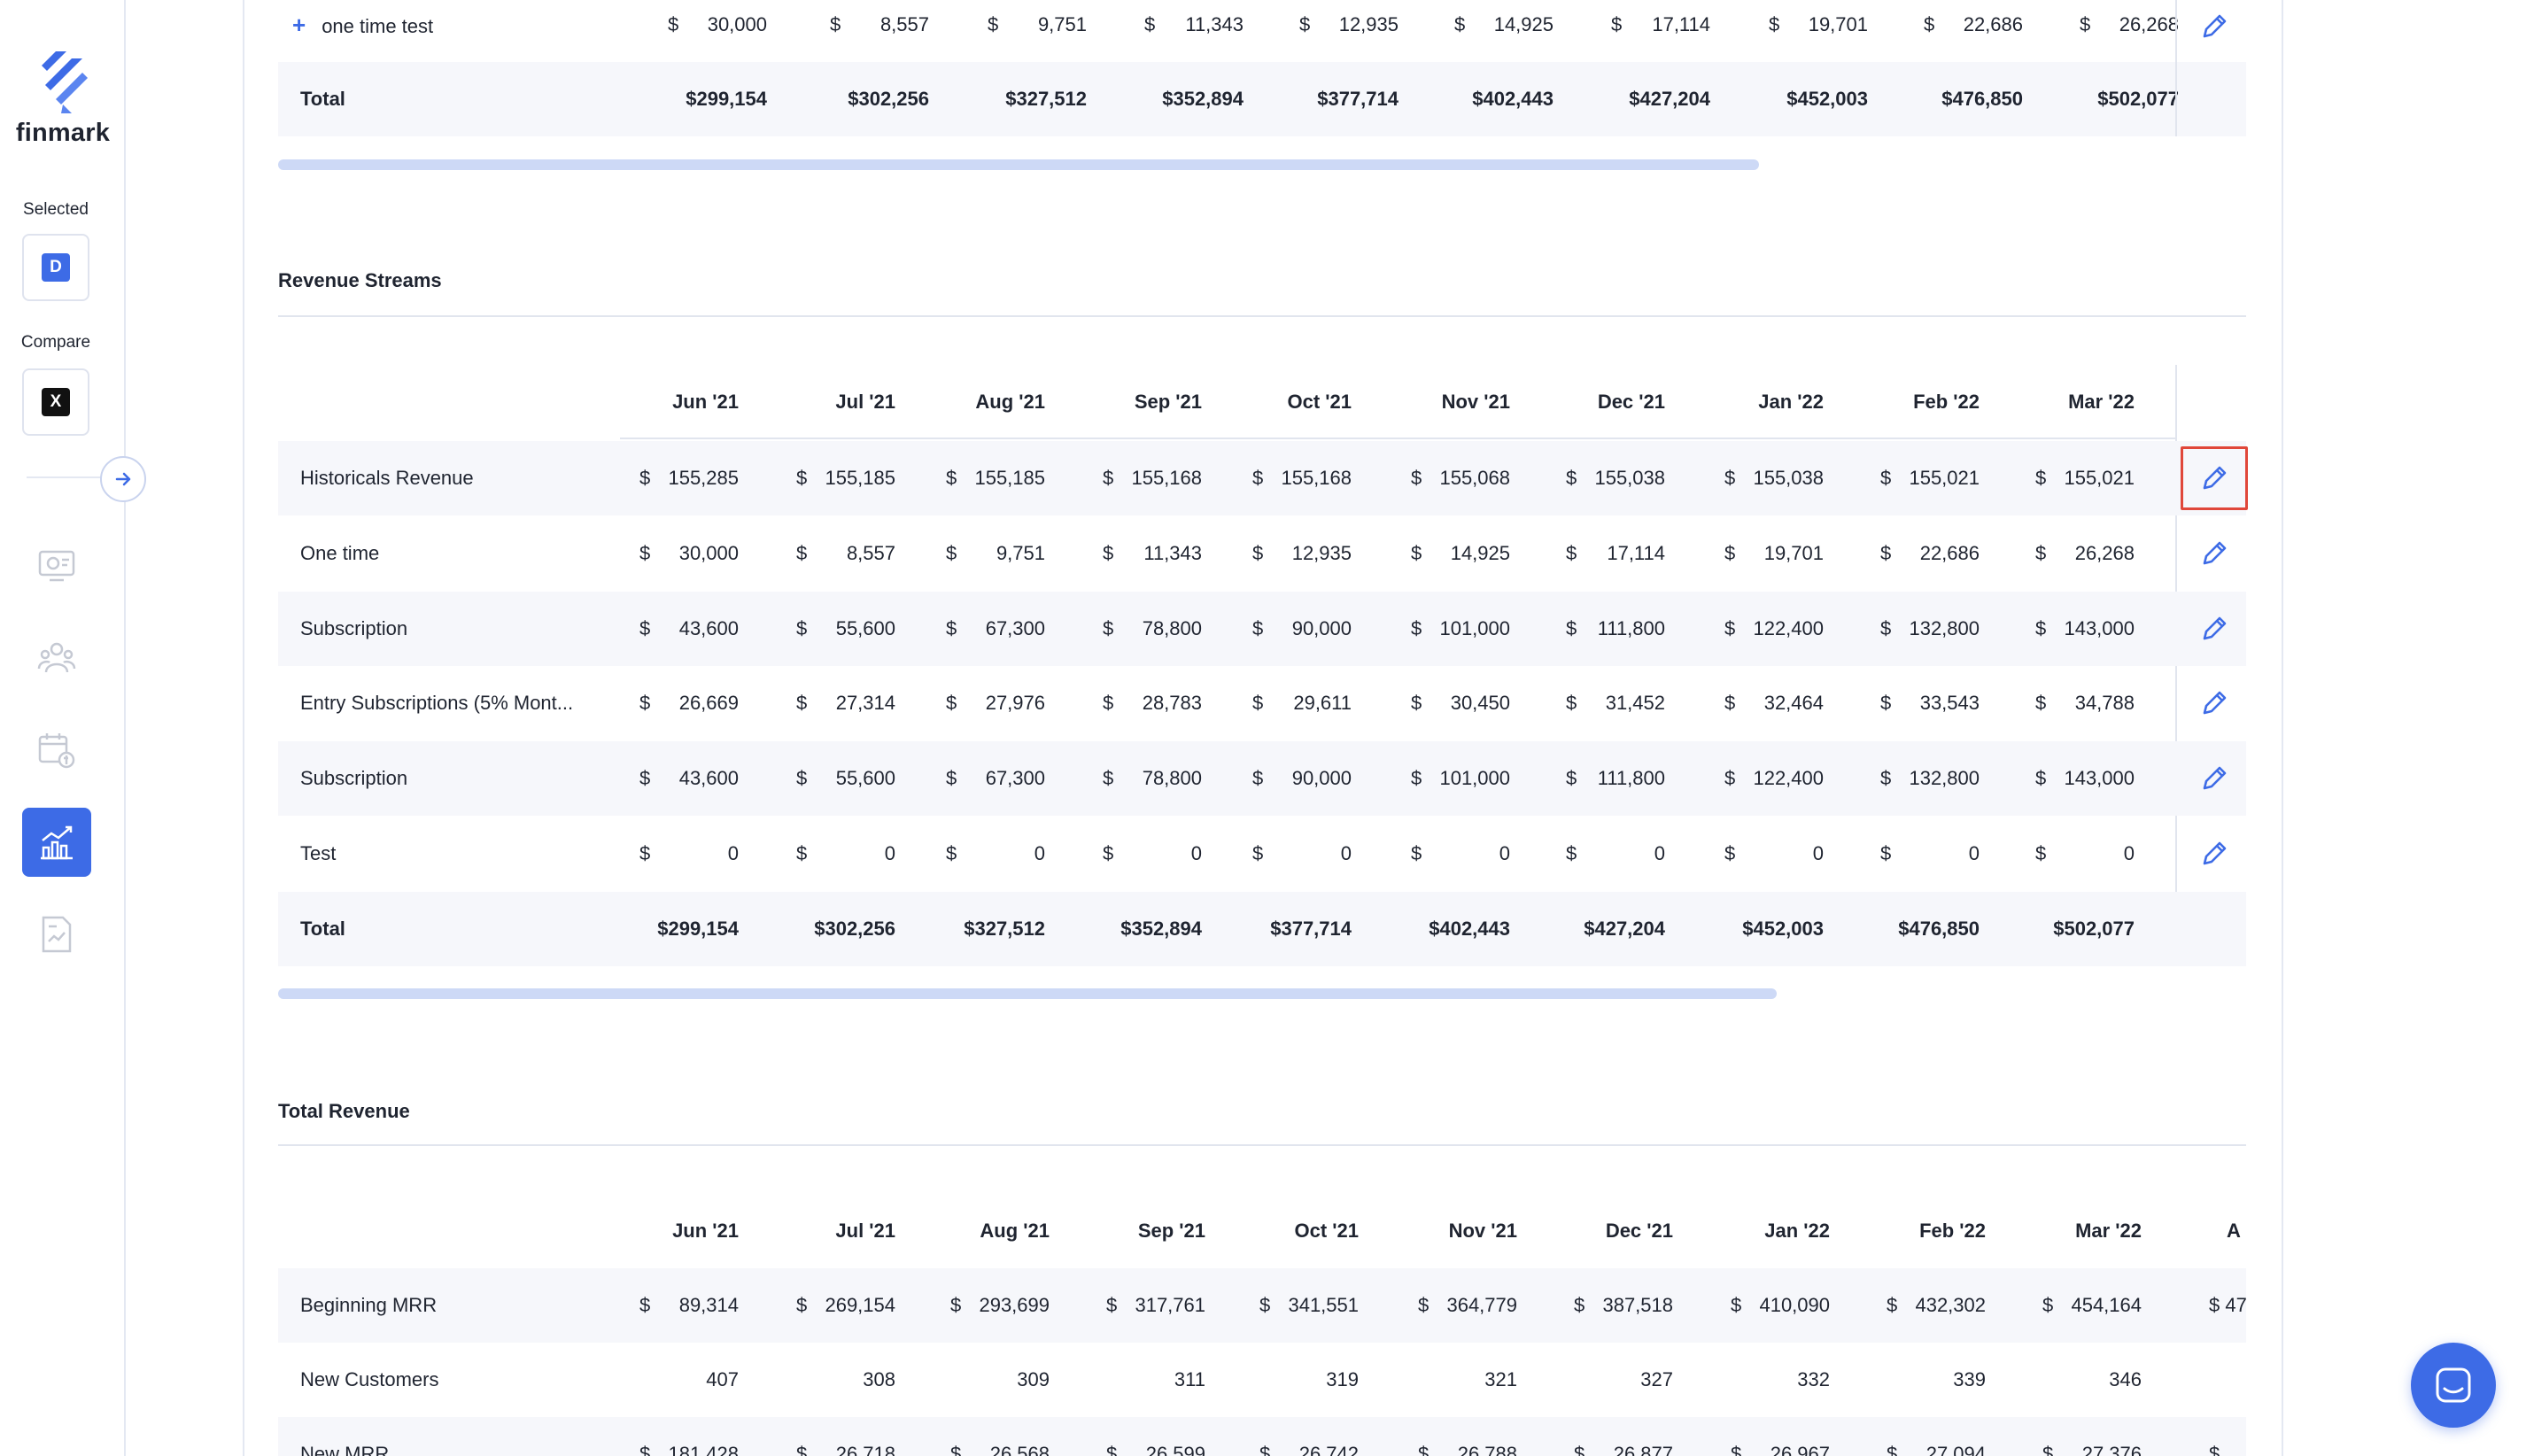 This screenshot has width=2526, height=1456. I want to click on table-cell: $27,376, so click(2092, 1436).